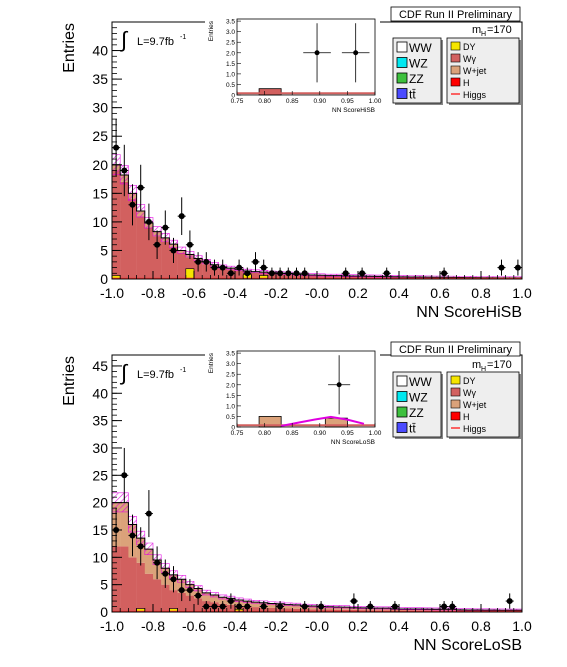  Describe the element at coordinates (194, 626) in the screenshot. I see `x-tick-label: -0.6` at that location.